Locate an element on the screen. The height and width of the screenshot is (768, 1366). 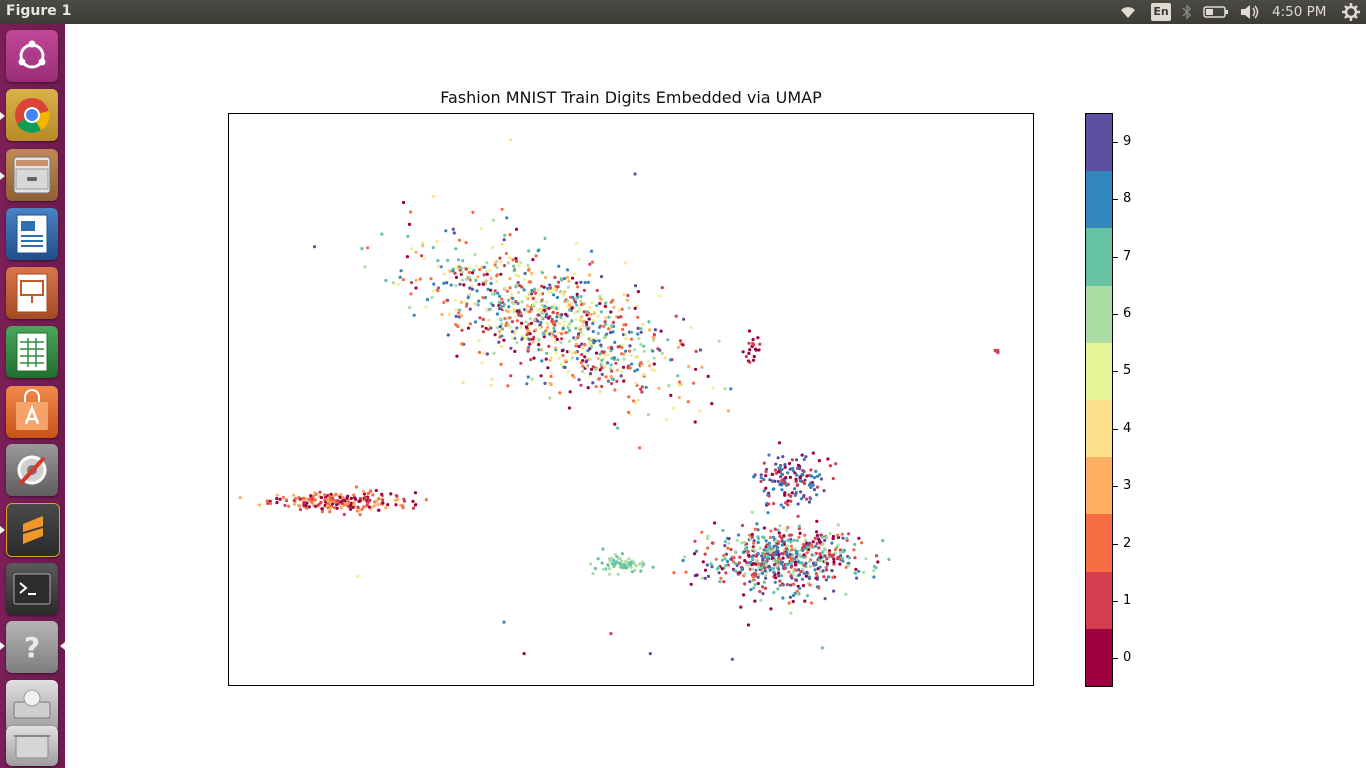
bluetooth-icon is located at coordinates (1187, 12).